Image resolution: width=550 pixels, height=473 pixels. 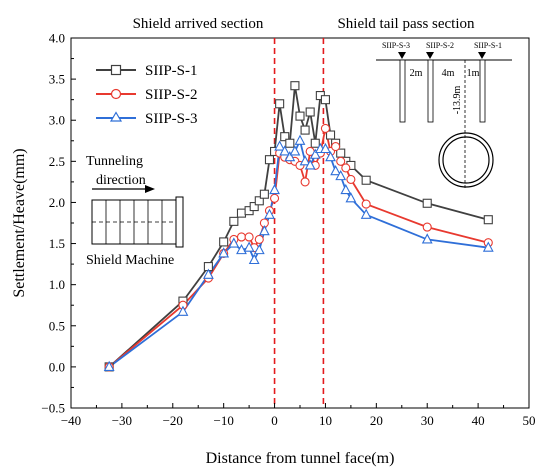 I want to click on y-tick-label: 4.0, so click(x=57, y=38).